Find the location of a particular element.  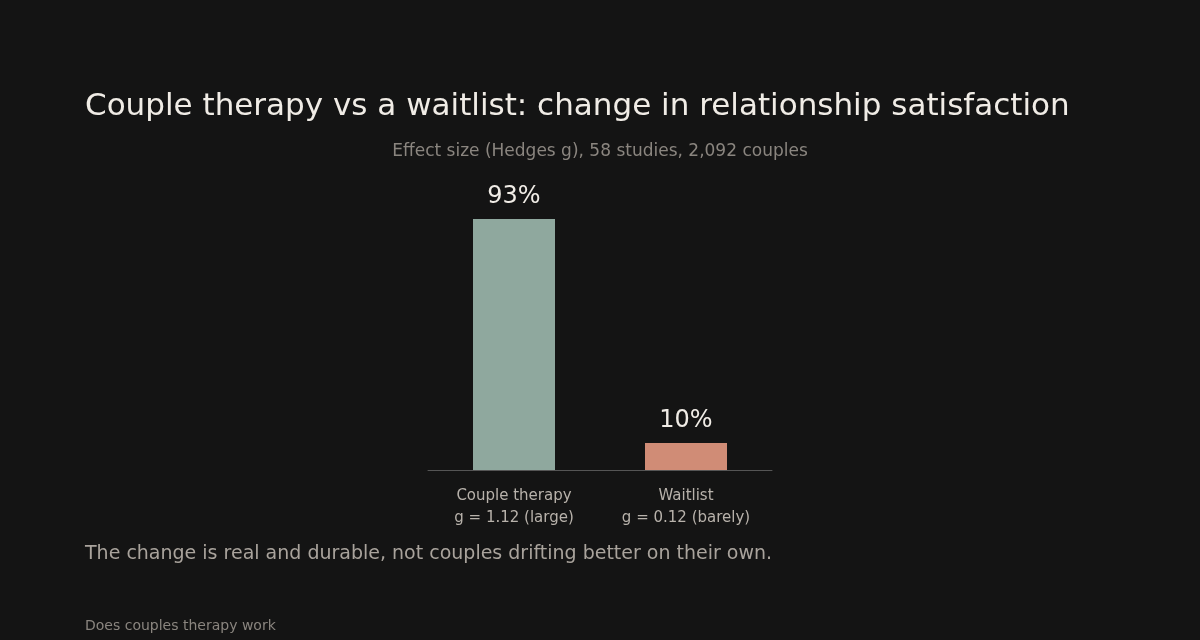

x-tick-label: Couple therapy g = 1.12 (large) is located at coordinates (514, 506).